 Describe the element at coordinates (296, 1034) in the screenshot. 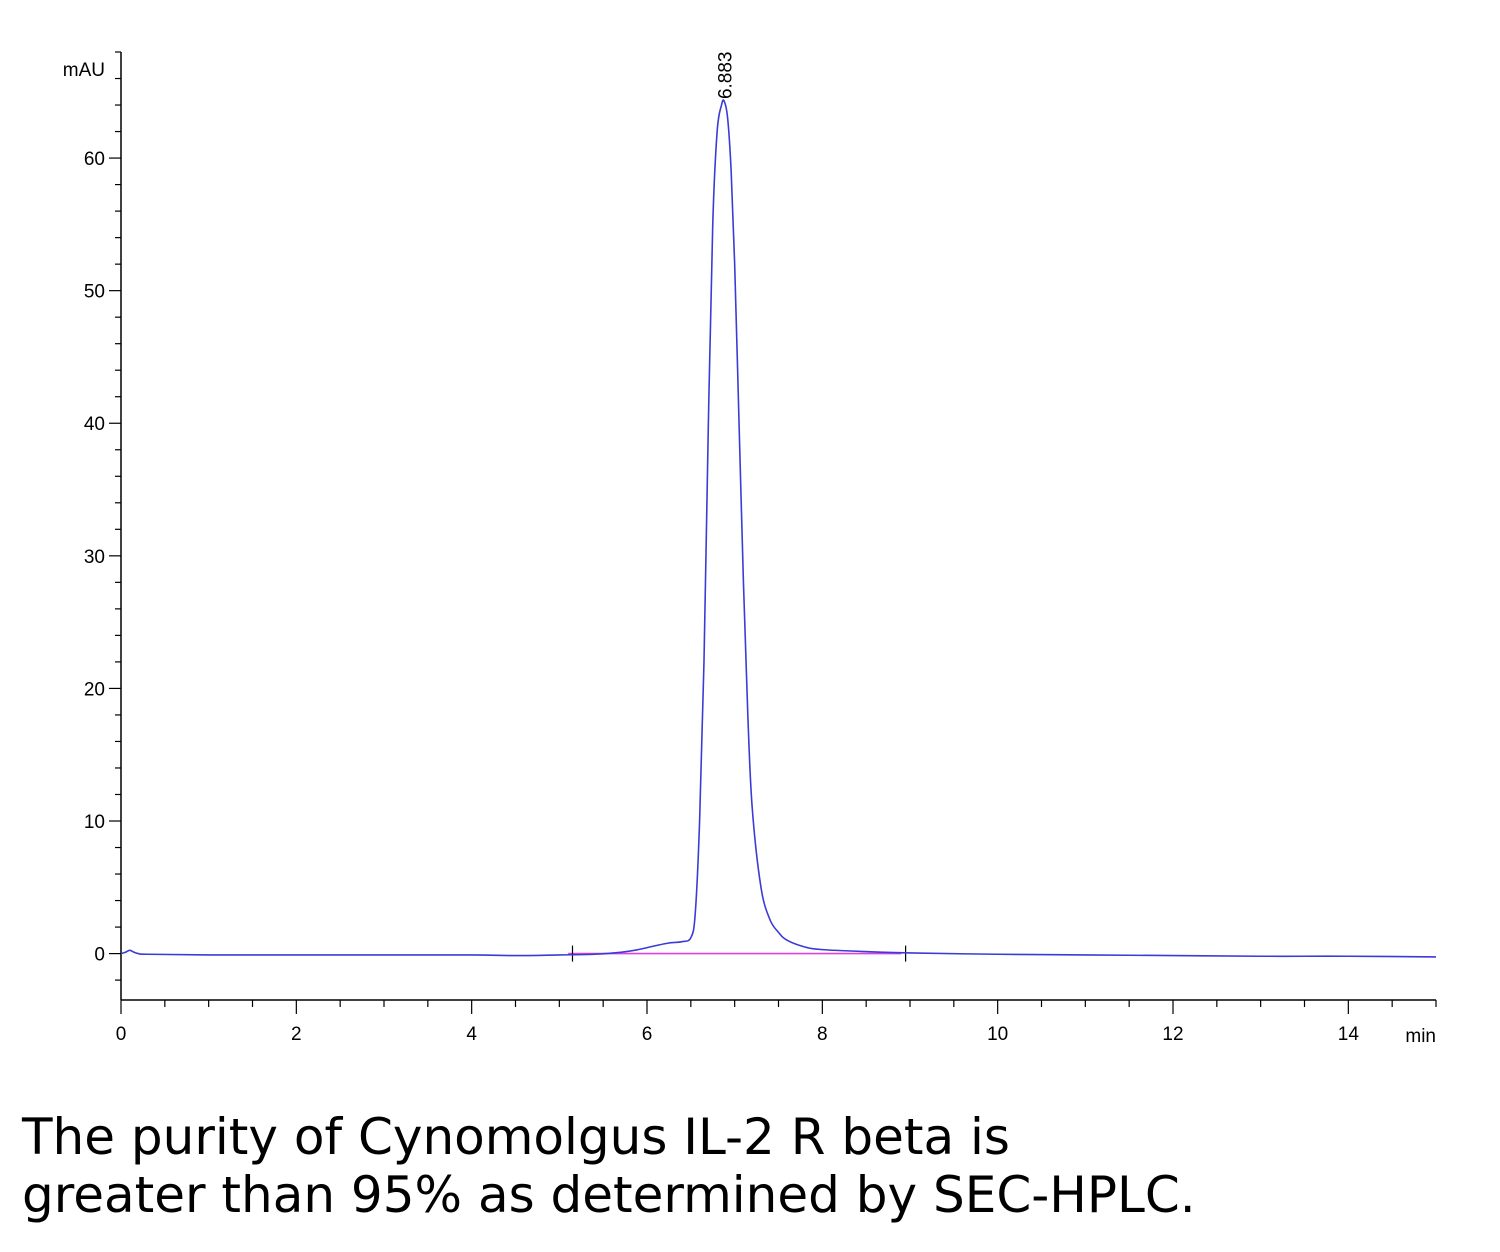

I see `x-tick-label: 2` at that location.